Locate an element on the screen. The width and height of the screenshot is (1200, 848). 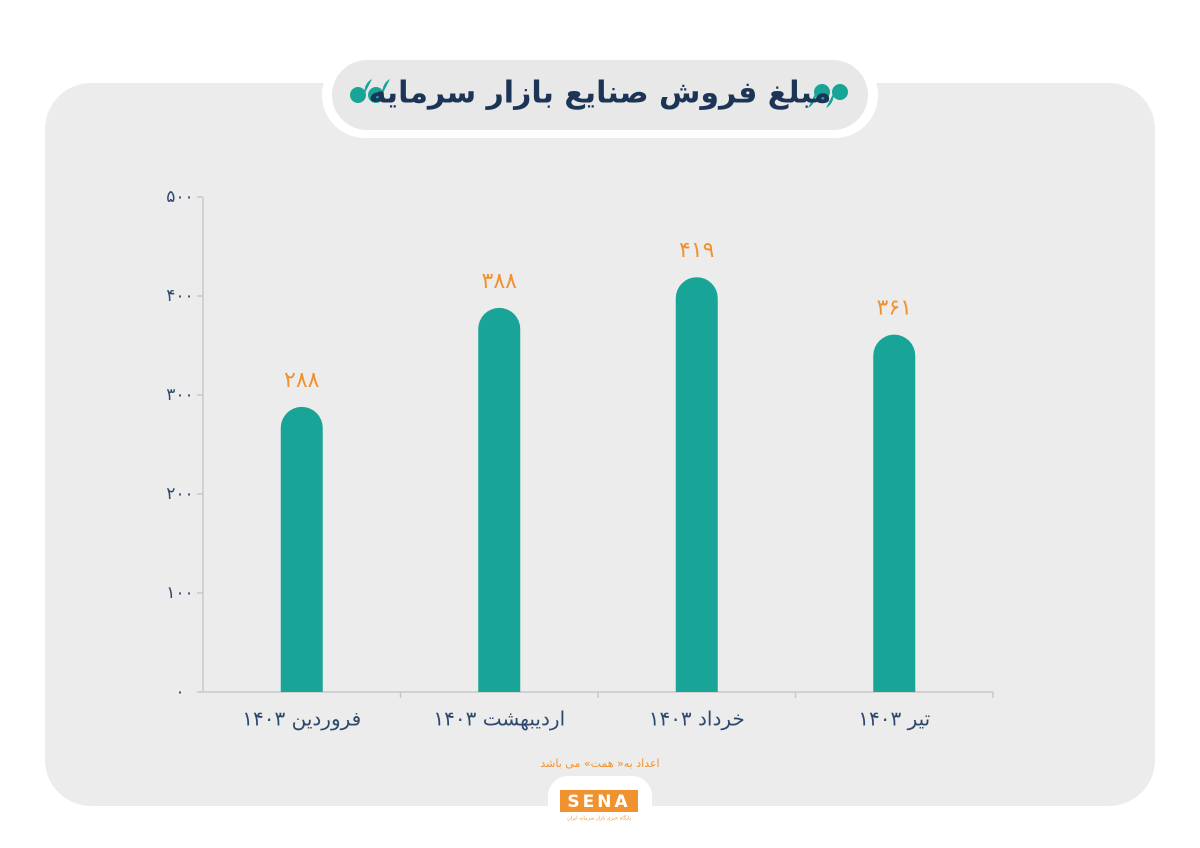
y-tick-label: ۴۰۰ is located at coordinates (179, 296).